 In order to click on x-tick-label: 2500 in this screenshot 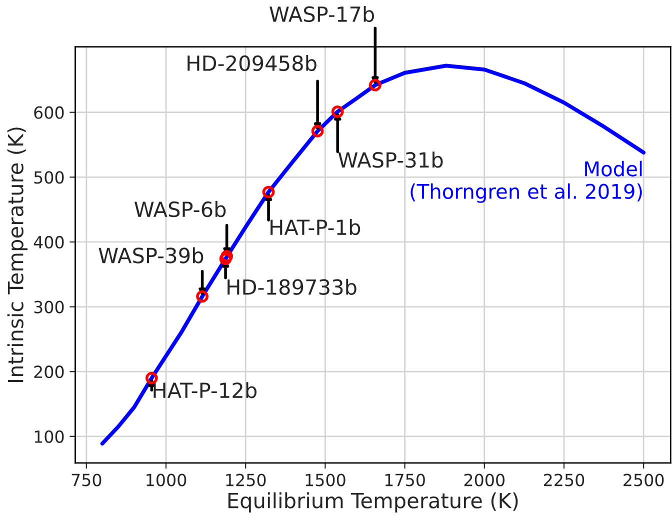, I will do `click(644, 480)`.